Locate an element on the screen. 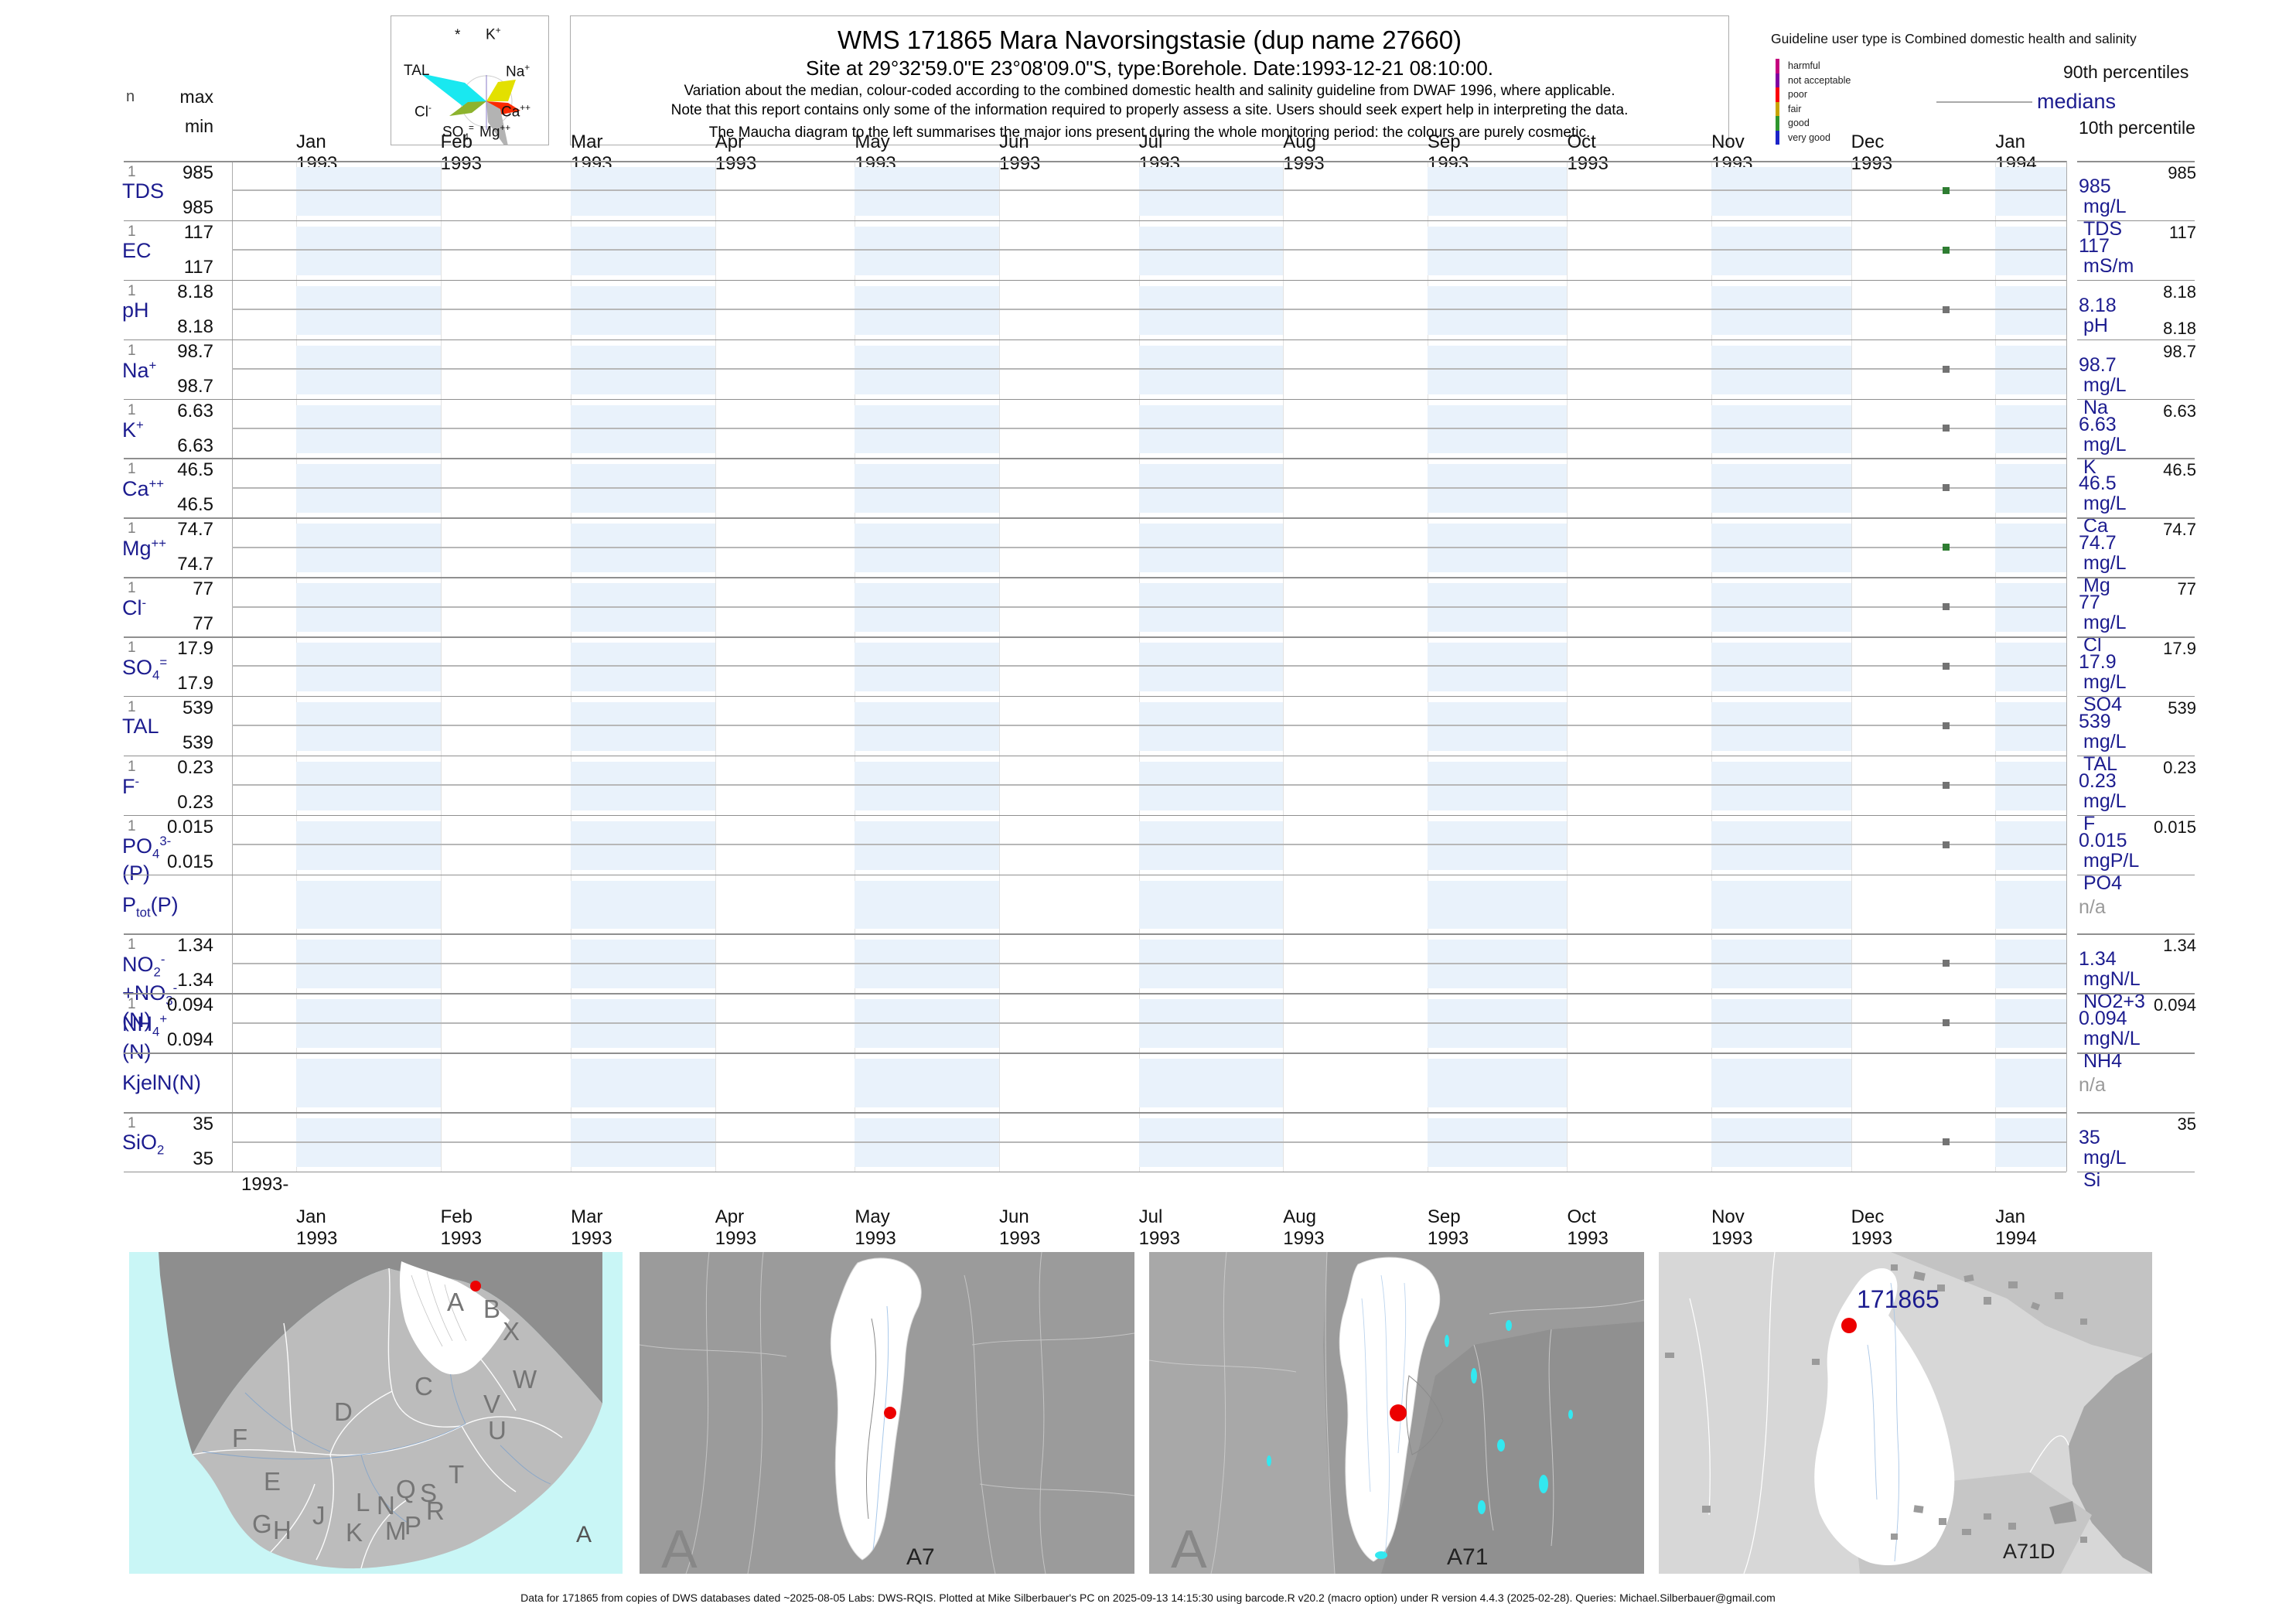 The width and height of the screenshot is (2296, 1624). stat-min: 0.23 is located at coordinates (195, 802).